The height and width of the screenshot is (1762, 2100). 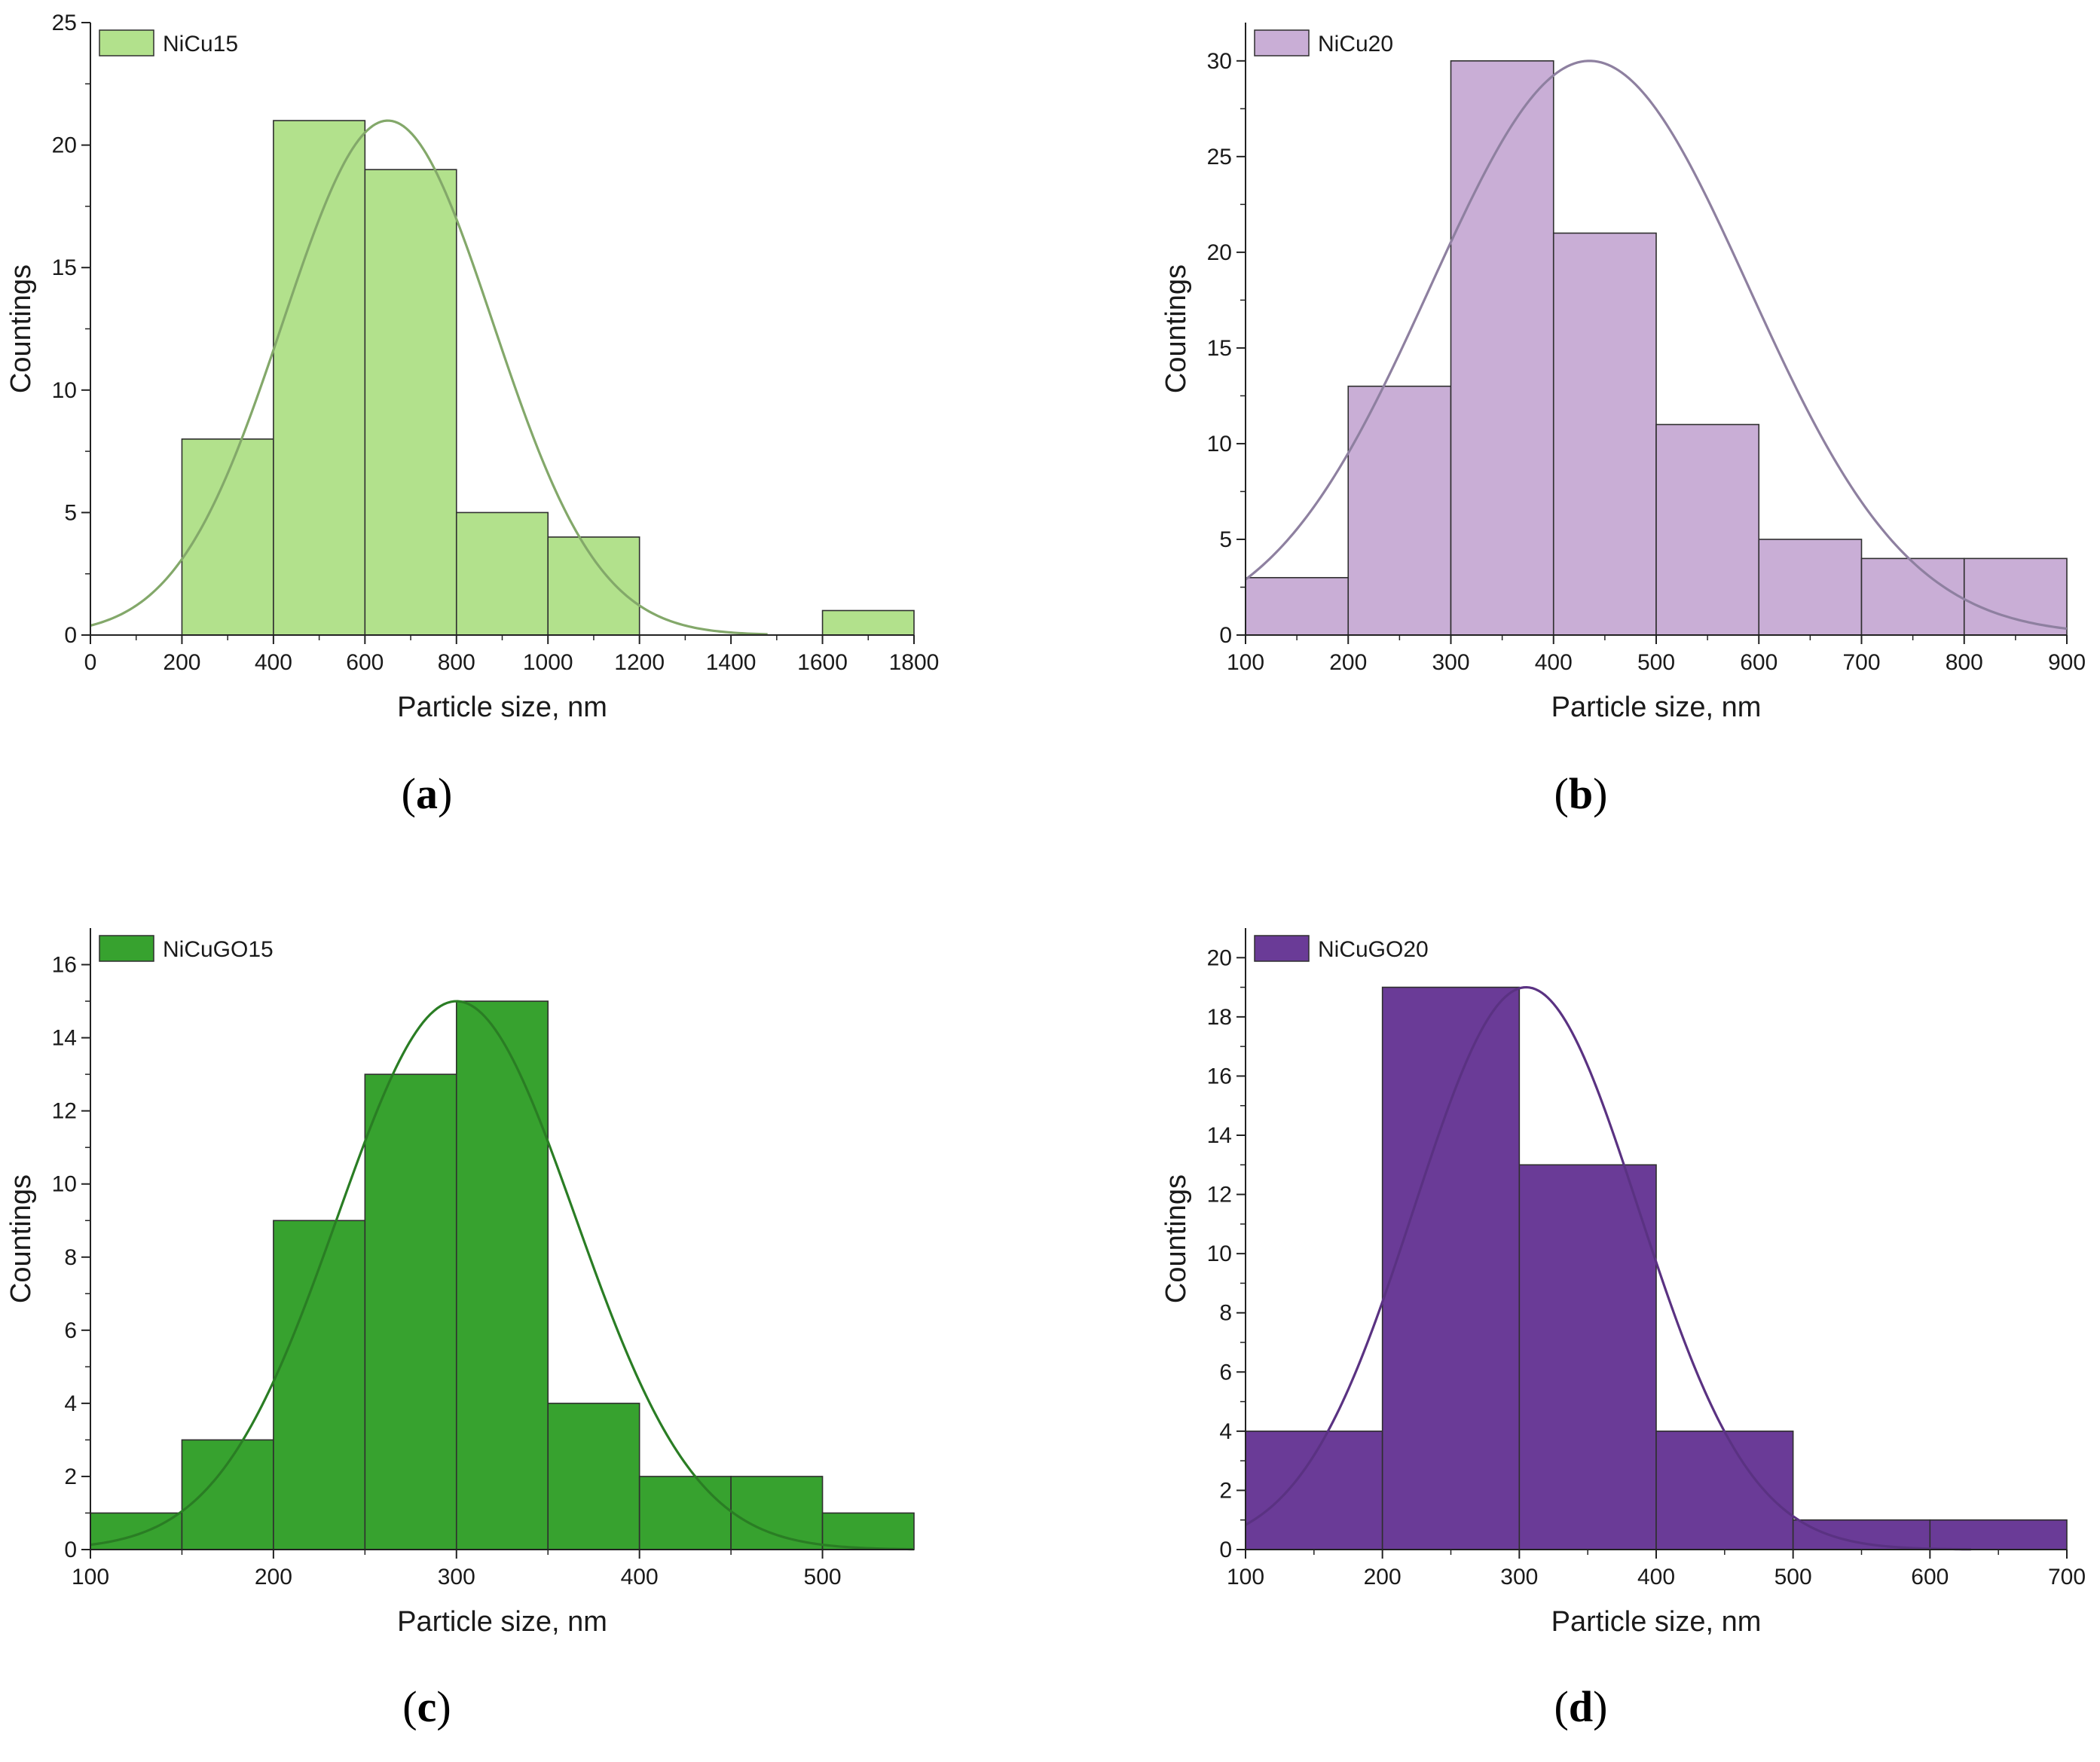 I want to click on panel-letter: a, so click(x=427, y=793).